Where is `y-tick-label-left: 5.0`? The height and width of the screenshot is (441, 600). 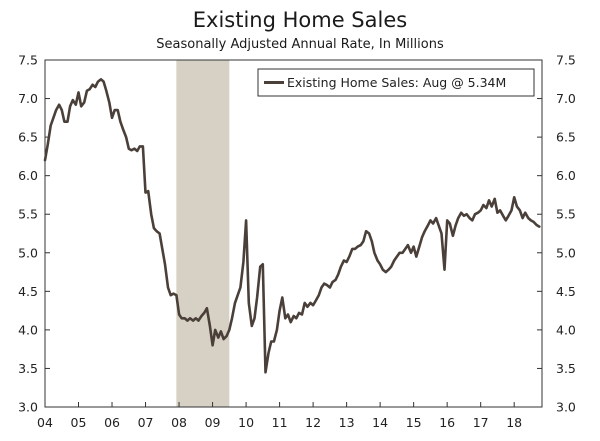 y-tick-label-left: 5.0 is located at coordinates (28, 252).